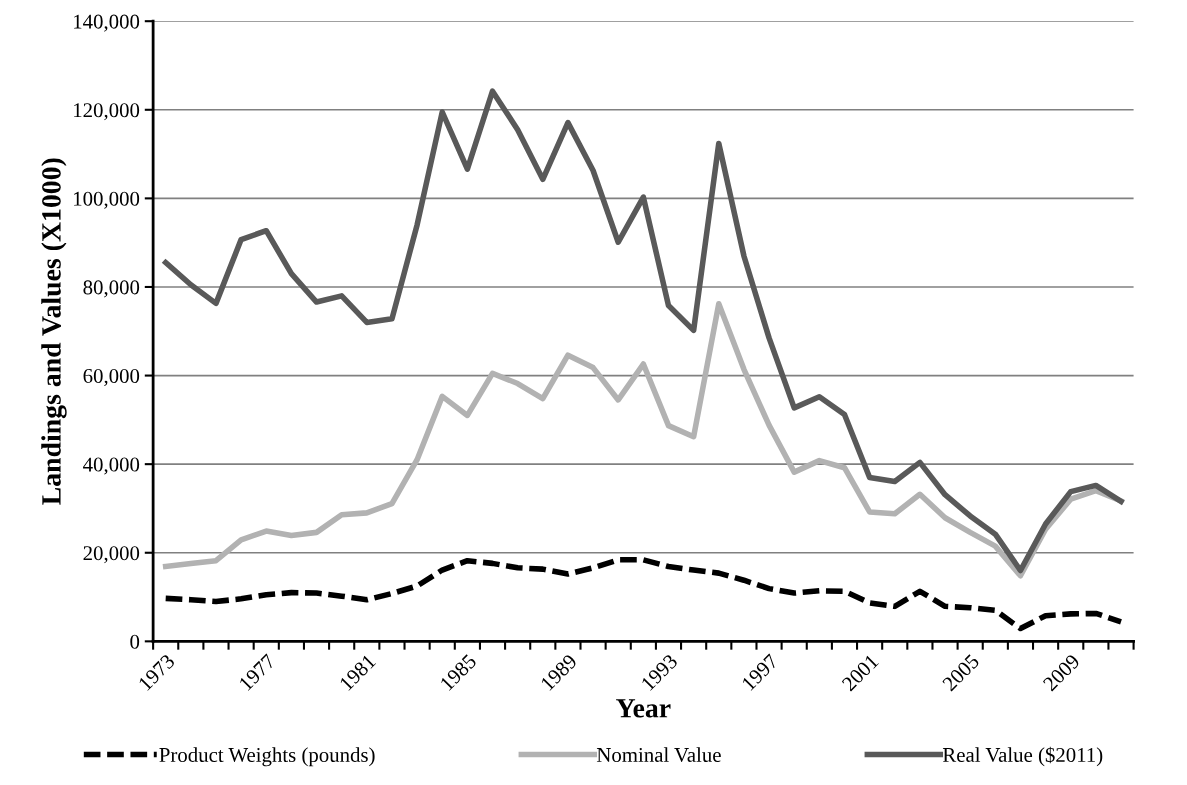  Describe the element at coordinates (111, 377) in the screenshot. I see `y-tick-label: 60,000` at that location.